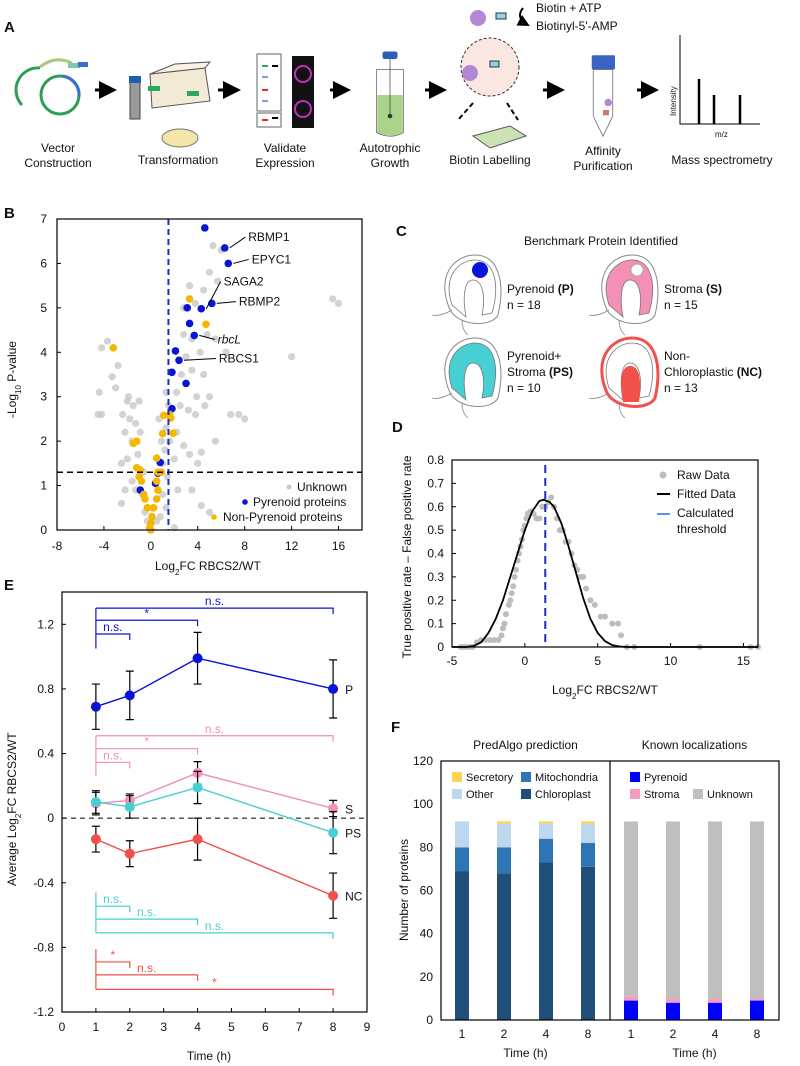 This screenshot has height=1066, width=800. I want to click on benchmark-title: Benchmark Protein Identified, so click(601, 241).